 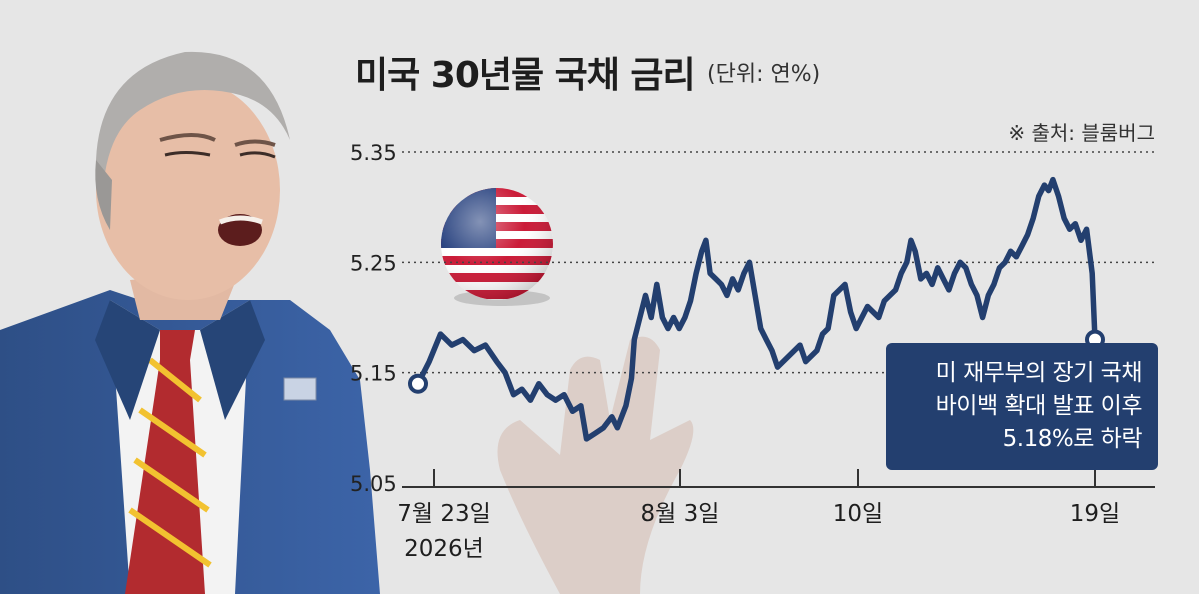 What do you see at coordinates (1039, 406) in the screenshot?
I see `callout-line-2: 바이백 확대 발표 이후` at bounding box center [1039, 406].